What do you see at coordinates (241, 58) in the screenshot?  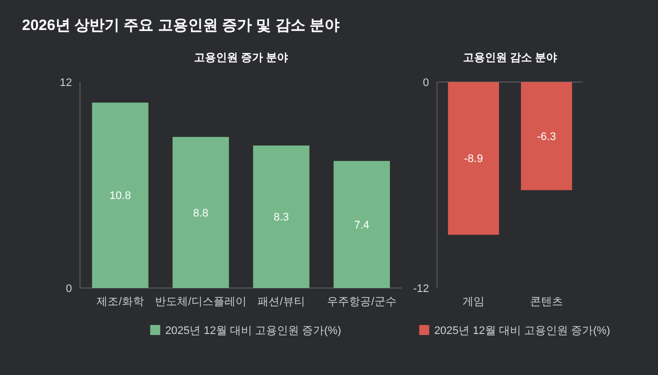 I see `chart-subtitle: 고용인원 증가 분야` at bounding box center [241, 58].